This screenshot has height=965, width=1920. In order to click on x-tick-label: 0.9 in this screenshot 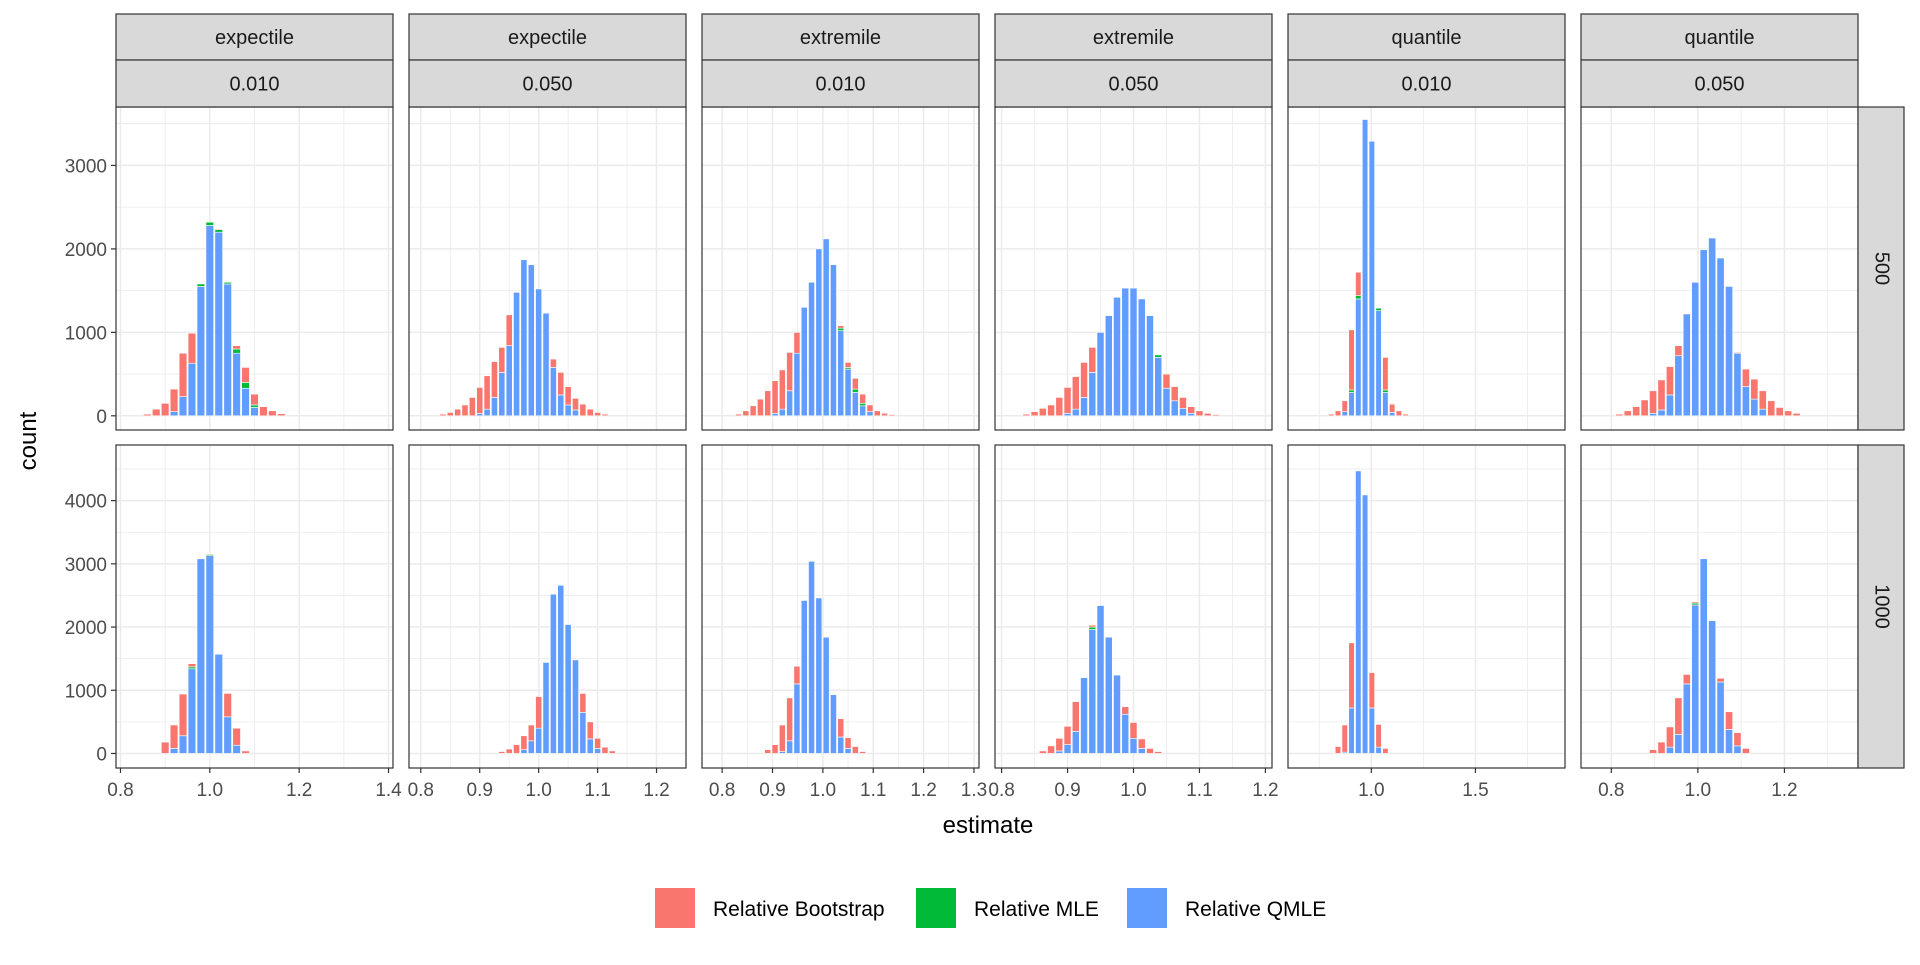, I will do `click(480, 790)`.